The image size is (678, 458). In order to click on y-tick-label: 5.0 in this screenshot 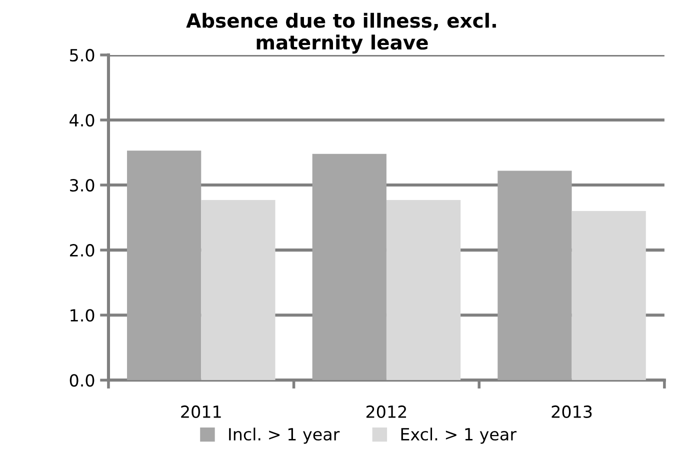, I will do `click(82, 55)`.